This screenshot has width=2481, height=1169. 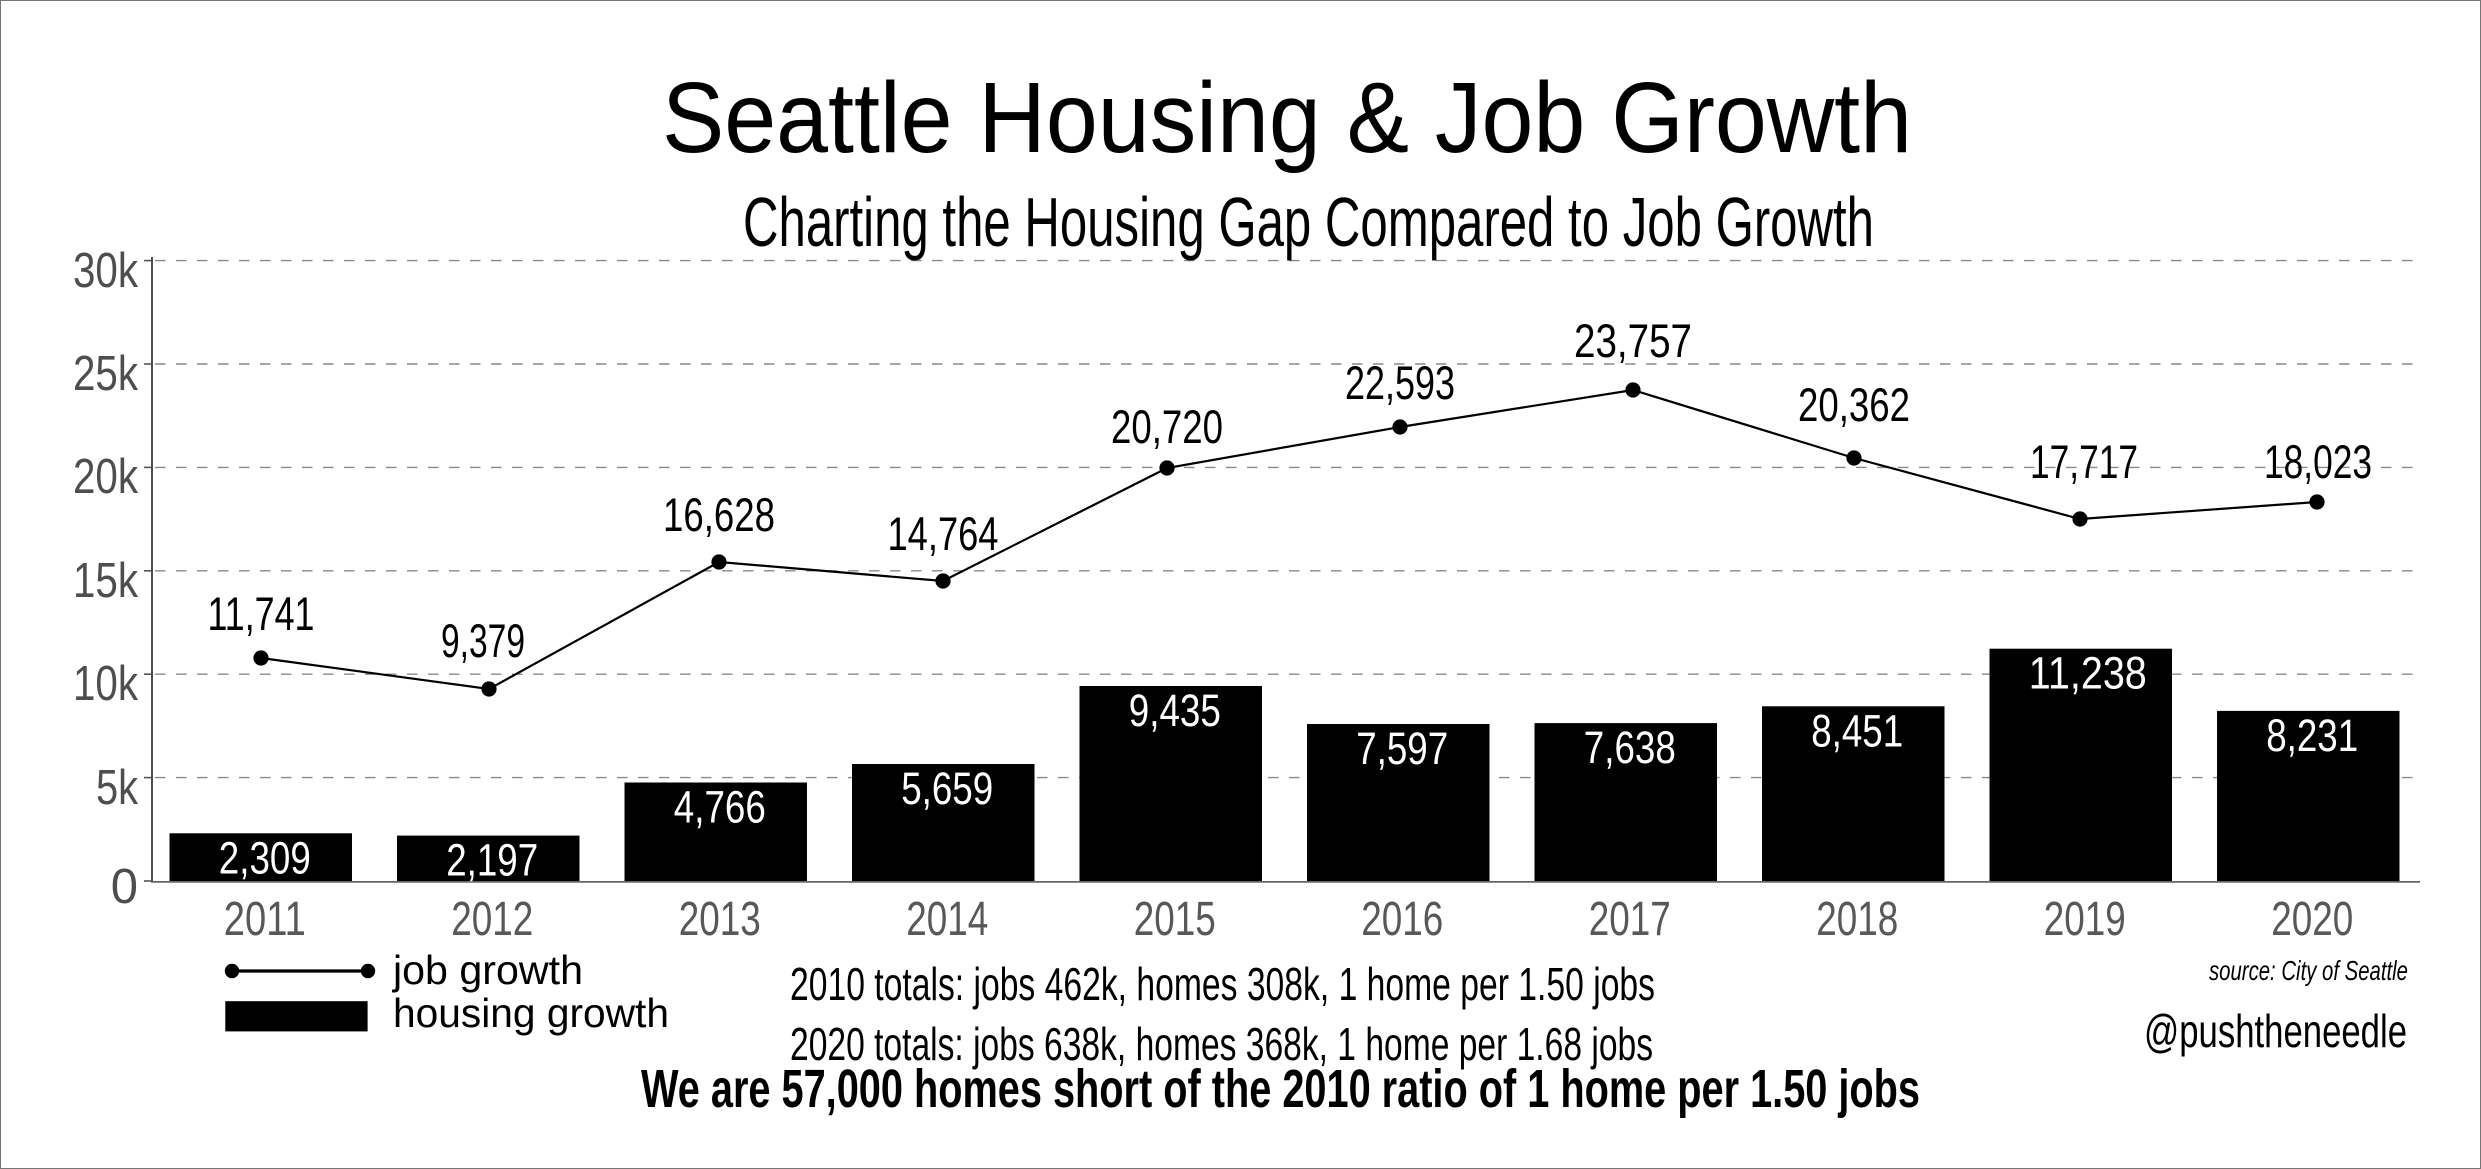 I want to click on svg-text: 2015, so click(x=1175, y=919).